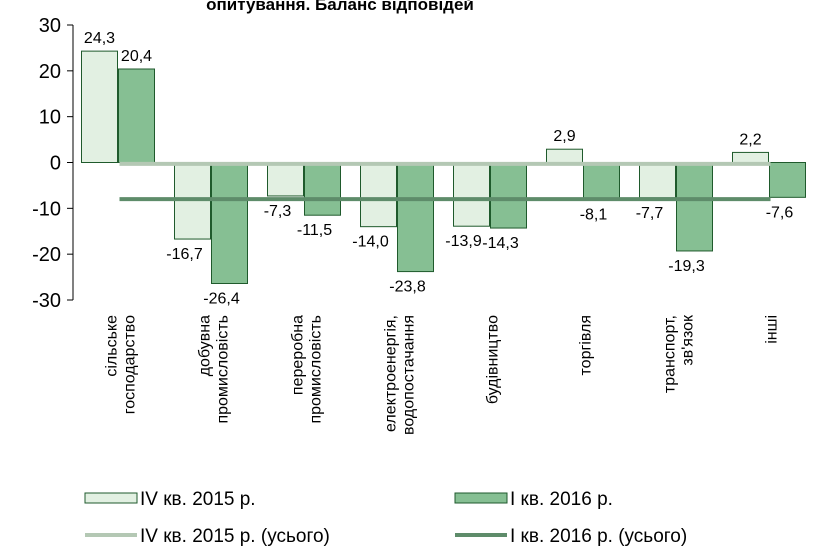 This screenshot has width=815, height=548. I want to click on x-tick-label: транспорт,зв'язок, so click(679, 353).